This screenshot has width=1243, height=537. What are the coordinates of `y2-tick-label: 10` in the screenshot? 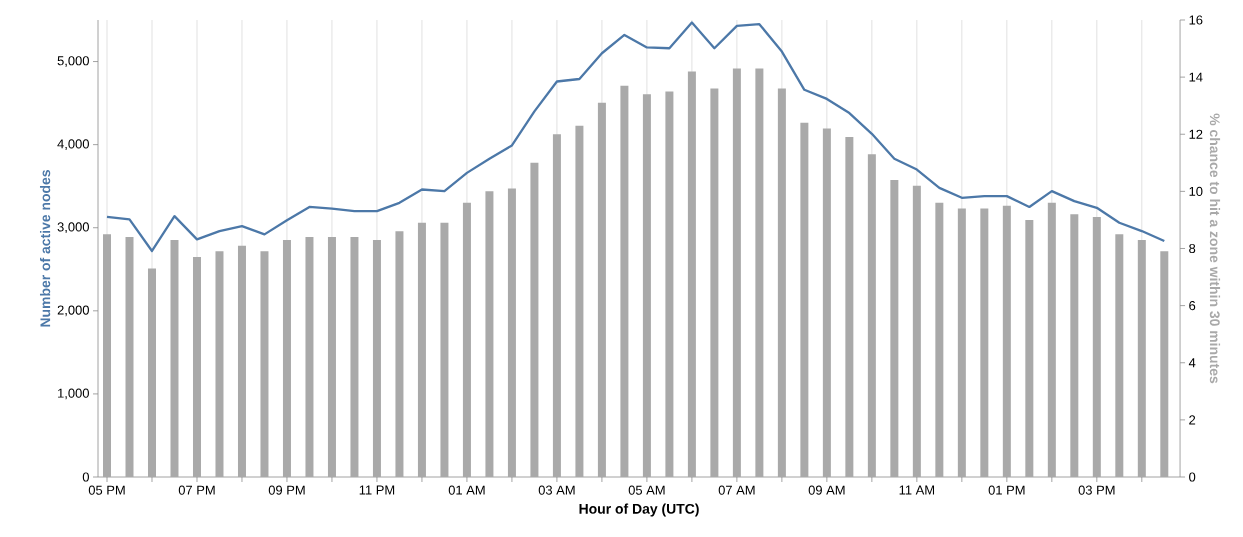 It's located at (1196, 191).